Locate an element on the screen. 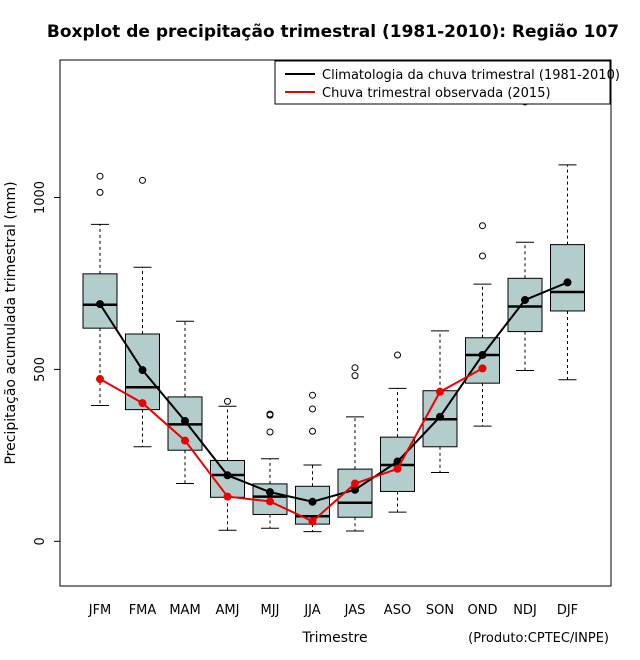 The width and height of the screenshot is (640, 660). x-tick-label: AMJ is located at coordinates (228, 610).